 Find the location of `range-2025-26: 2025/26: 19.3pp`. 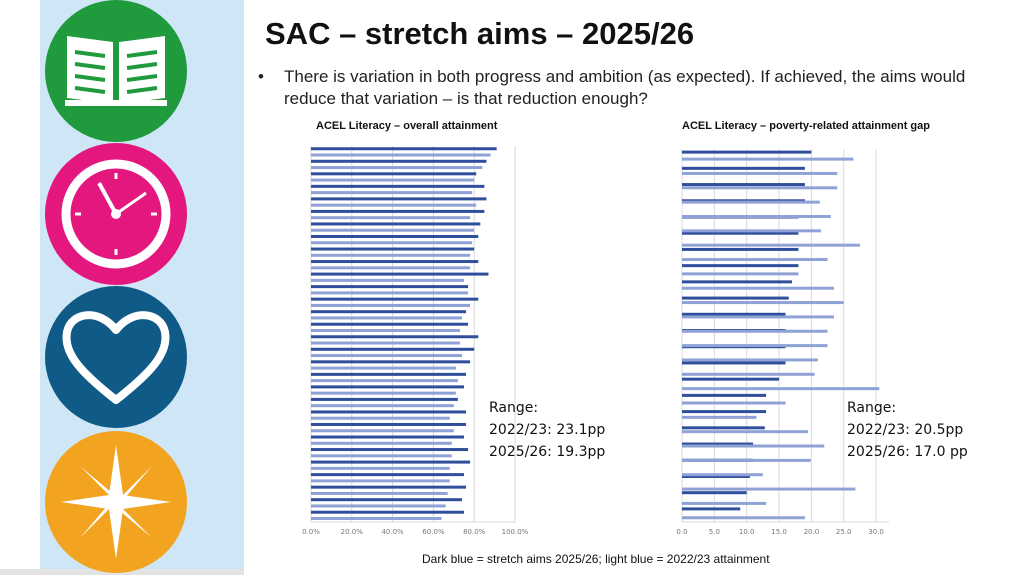

range-2025-26: 2025/26: 19.3pp is located at coordinates (547, 452).